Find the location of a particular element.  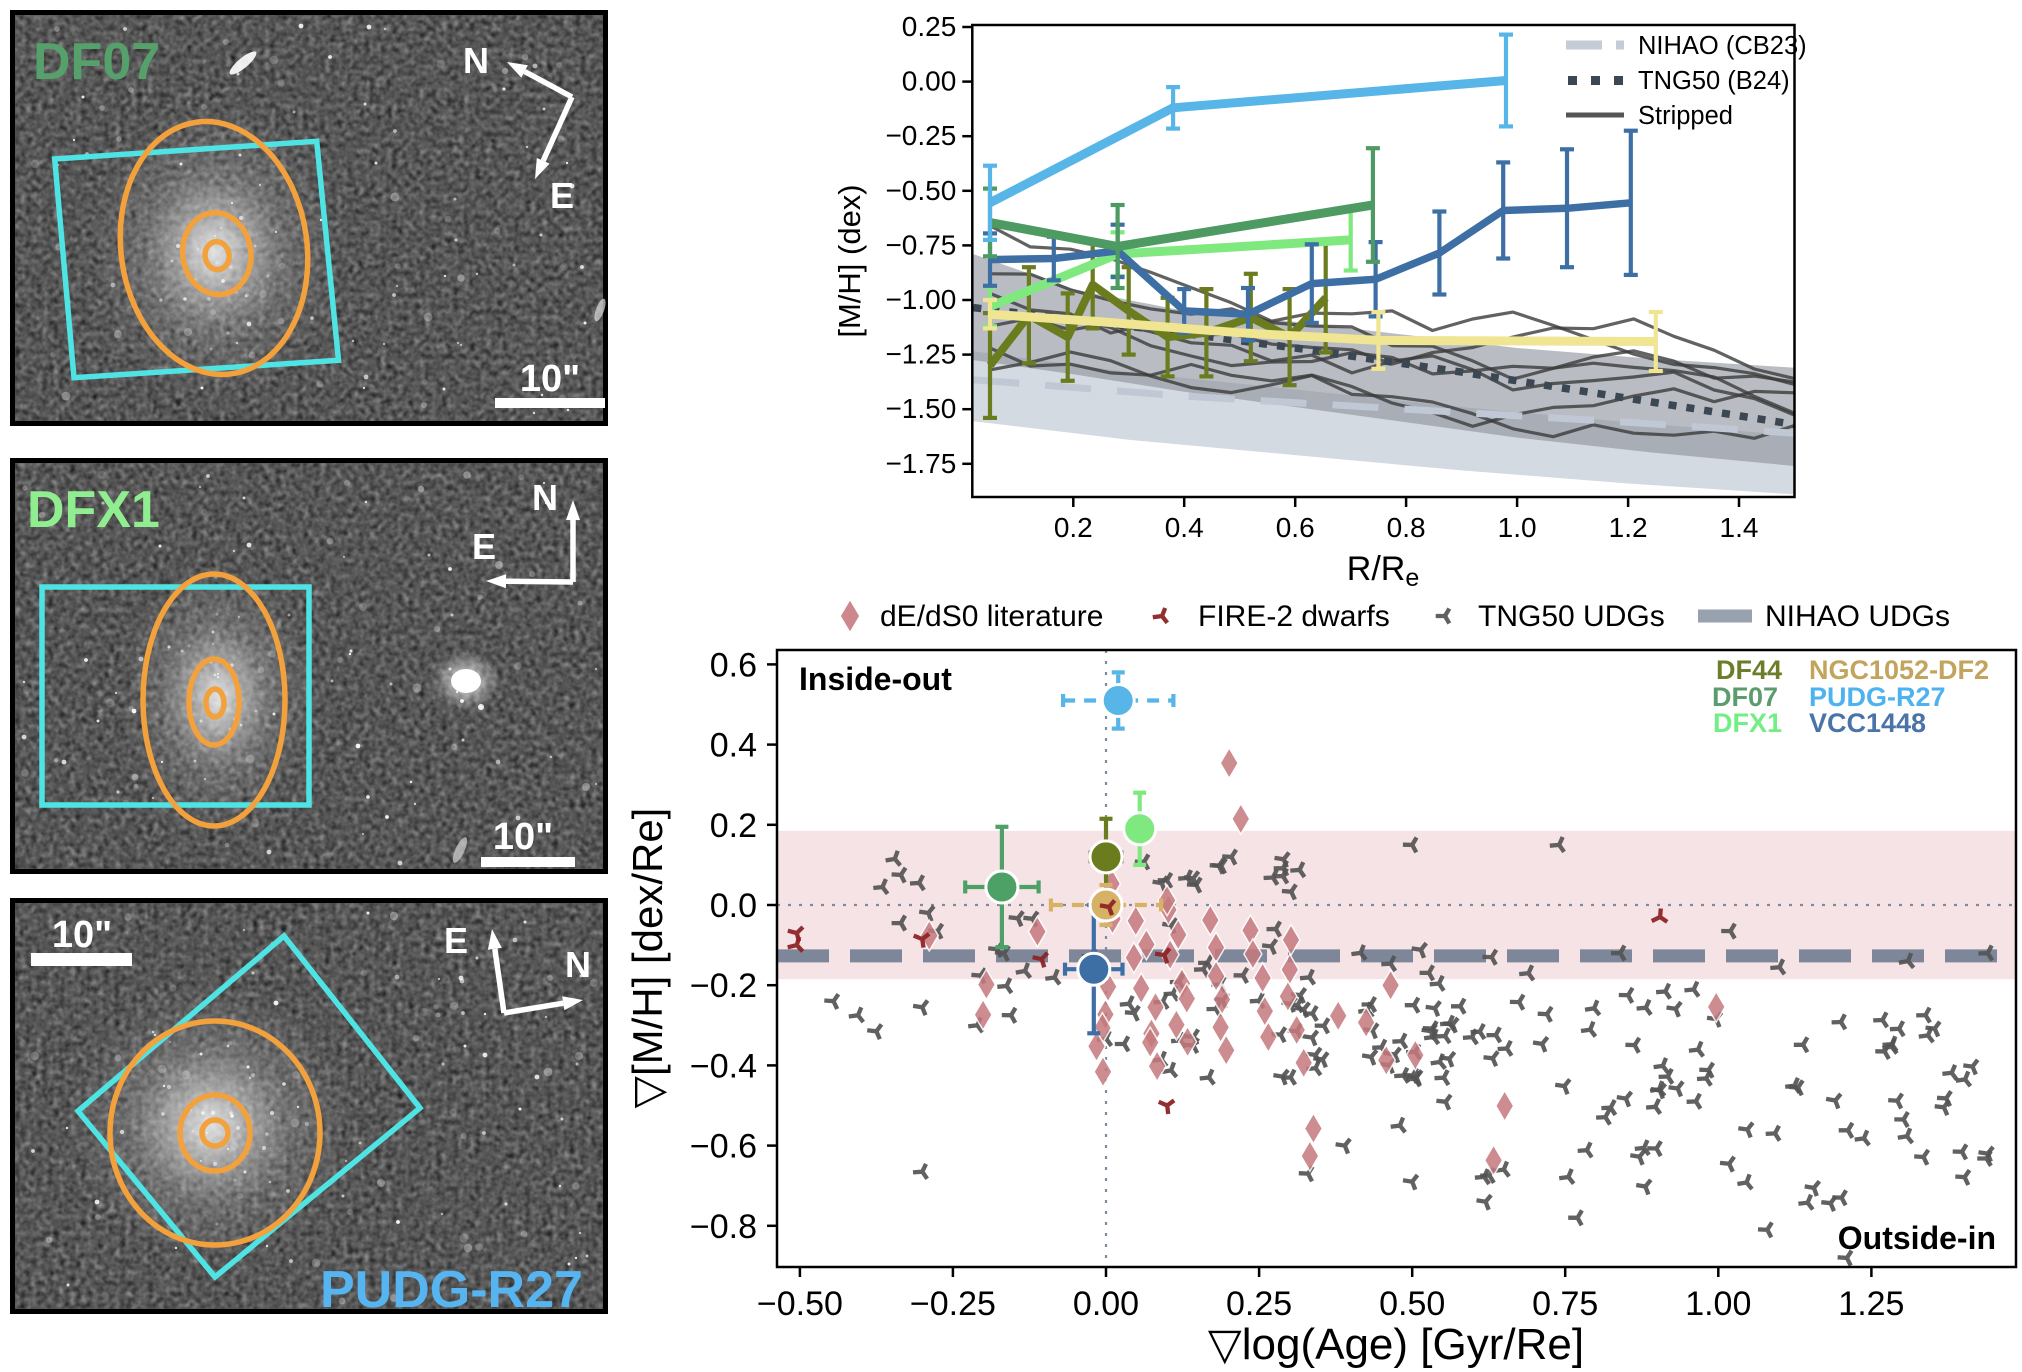

svg-text: 1.4 is located at coordinates (1739, 527).